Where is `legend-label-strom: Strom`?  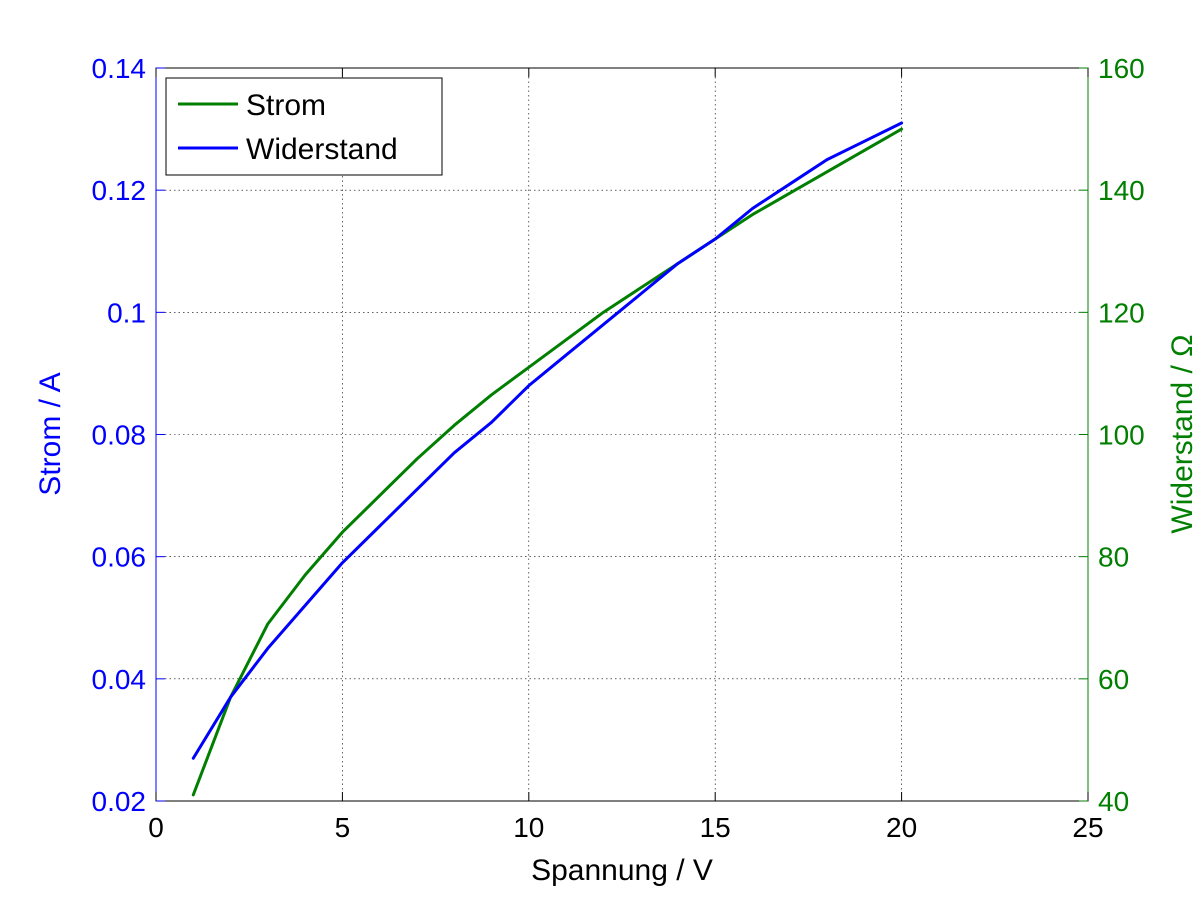
legend-label-strom: Strom is located at coordinates (286, 105).